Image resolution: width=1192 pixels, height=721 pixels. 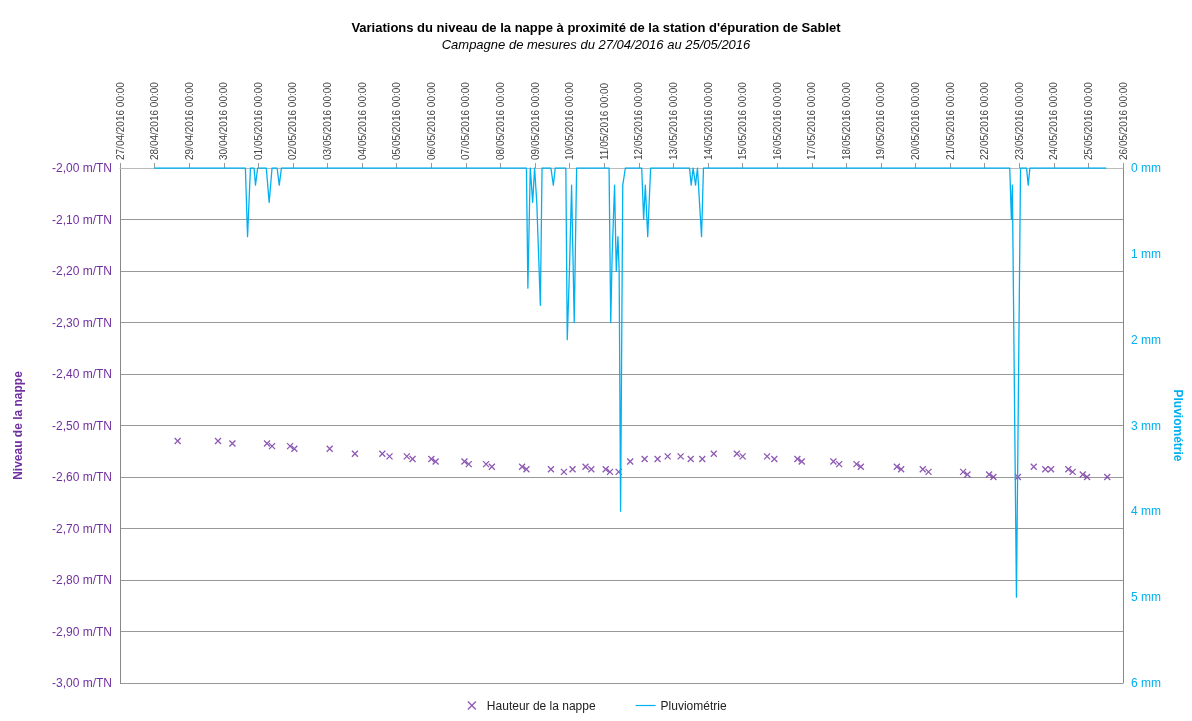 I want to click on x-tick-label: 21/05/2016 00:00, so click(x=950, y=120).